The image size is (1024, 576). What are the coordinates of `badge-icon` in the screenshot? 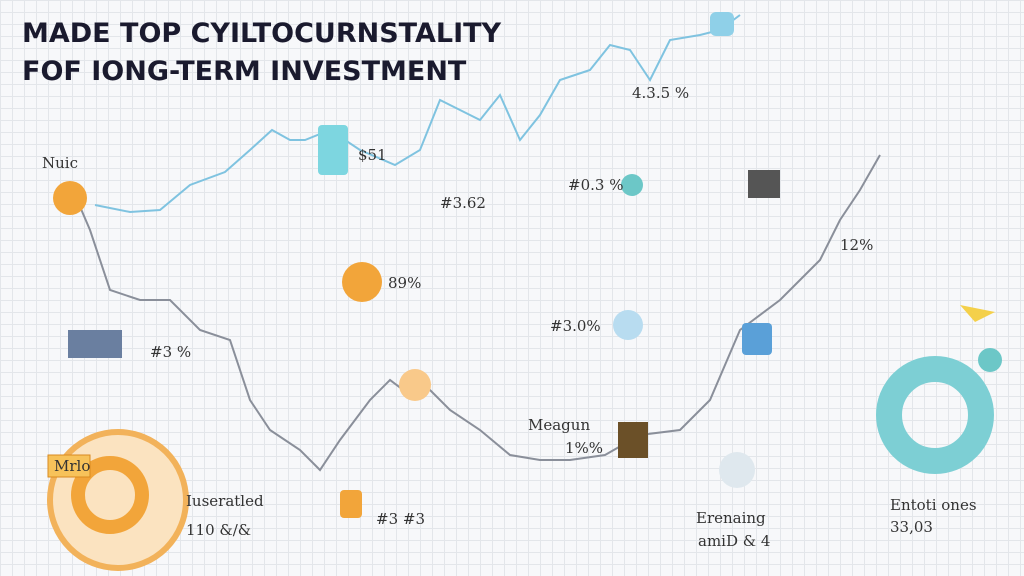 It's located at (722, 24).